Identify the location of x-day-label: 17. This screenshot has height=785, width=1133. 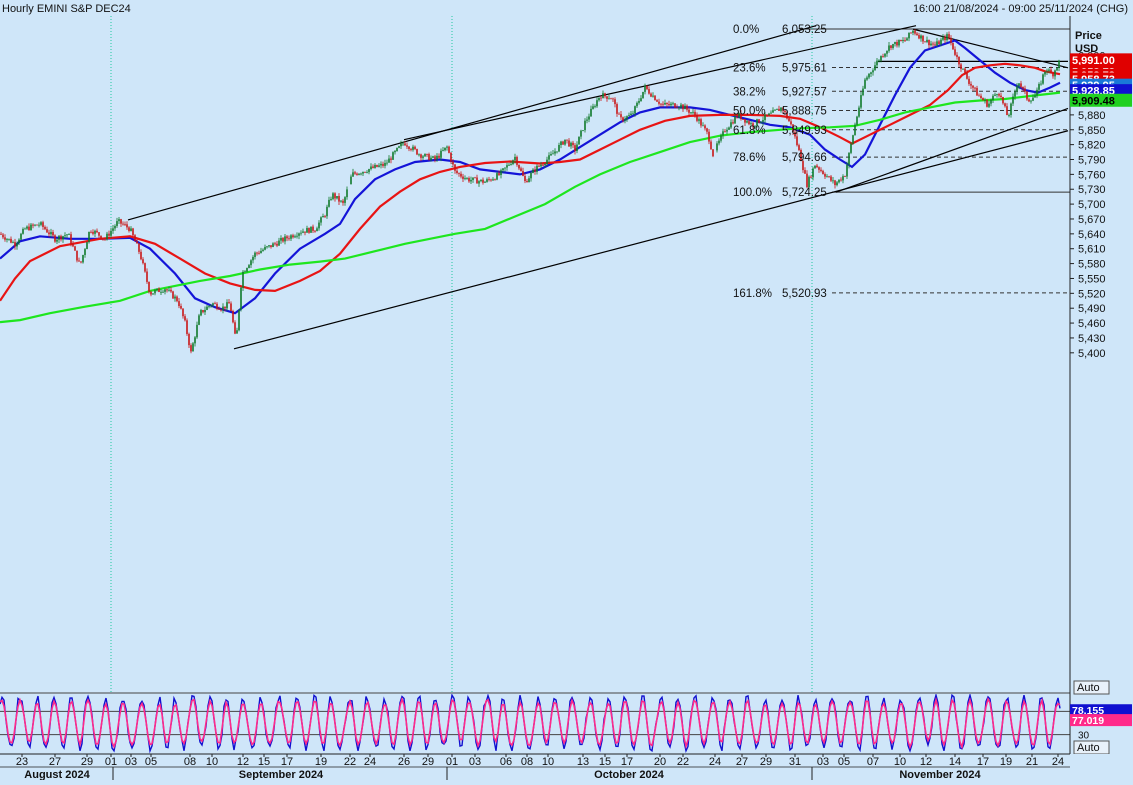
(983, 762).